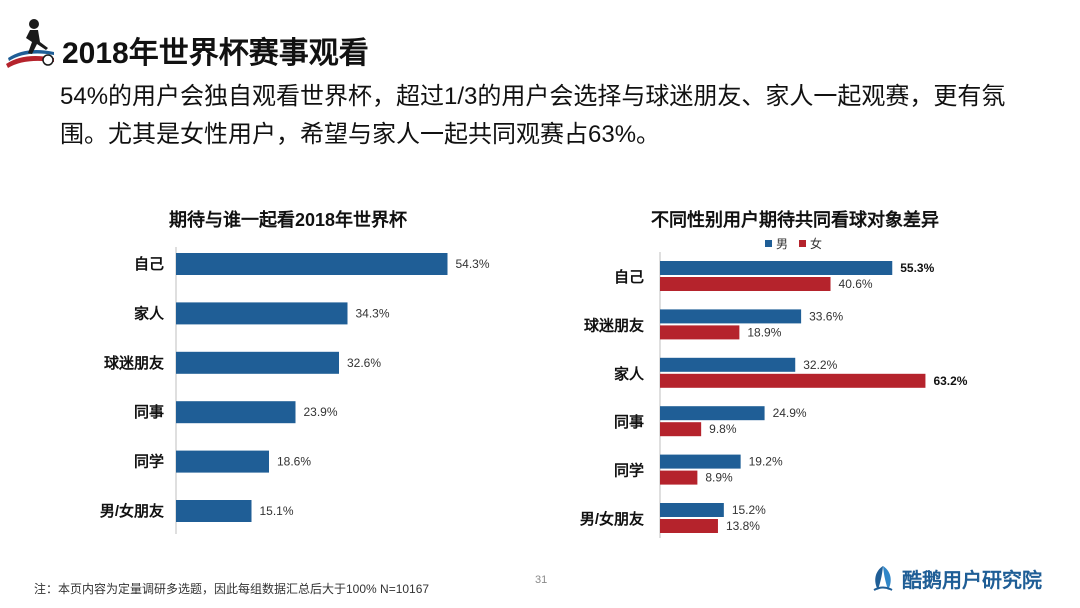 This screenshot has width=1080, height=608. Describe the element at coordinates (816, 243) in the screenshot. I see `legend-label: 女` at that location.